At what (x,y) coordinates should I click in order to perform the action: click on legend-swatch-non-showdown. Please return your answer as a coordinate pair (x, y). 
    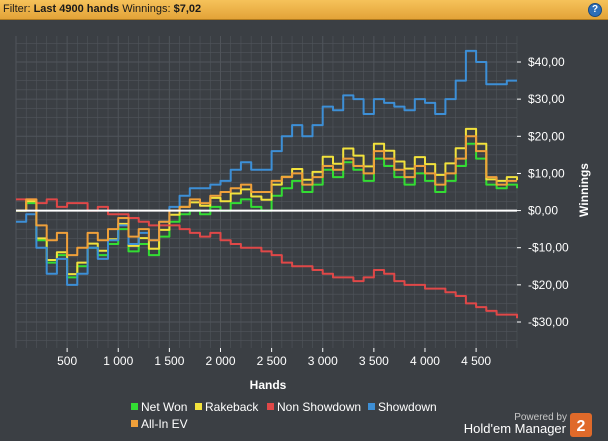
    Looking at the image, I should click on (270, 406).